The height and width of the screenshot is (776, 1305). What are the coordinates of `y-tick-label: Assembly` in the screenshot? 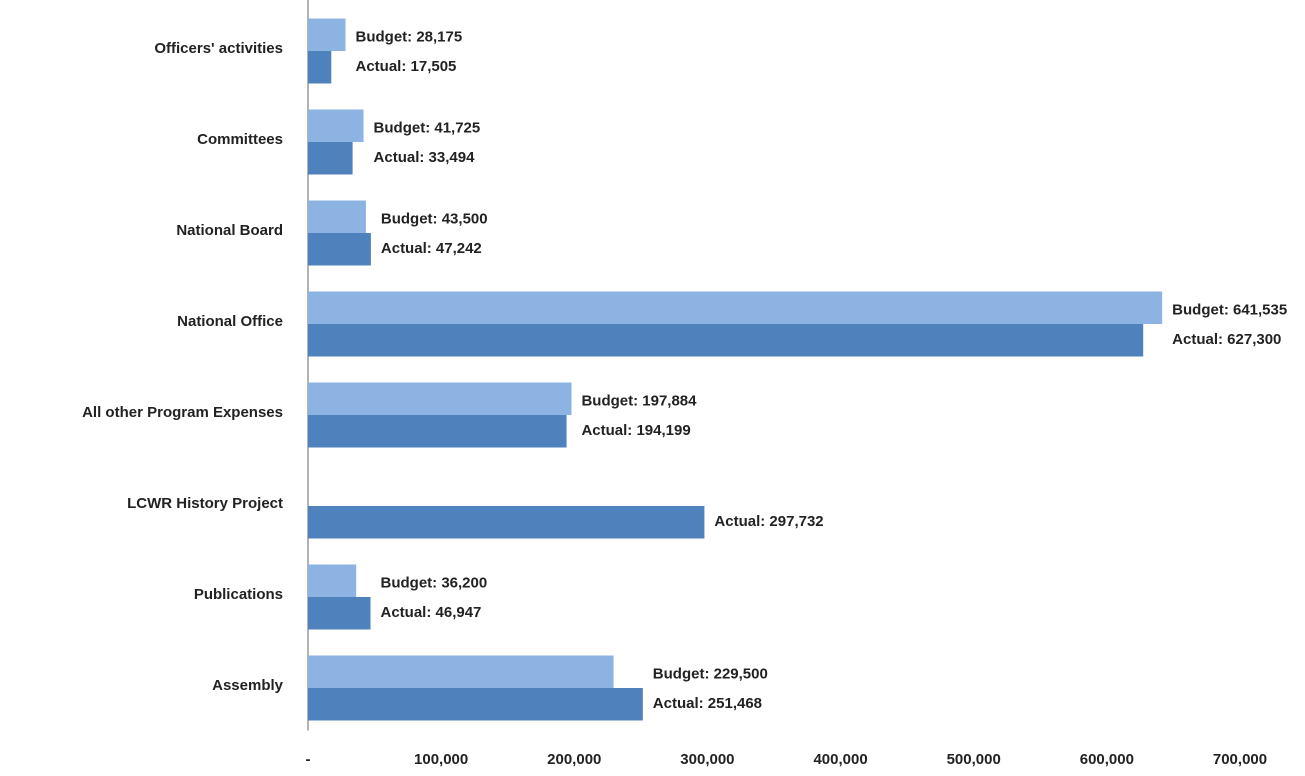 It's located at (248, 685).